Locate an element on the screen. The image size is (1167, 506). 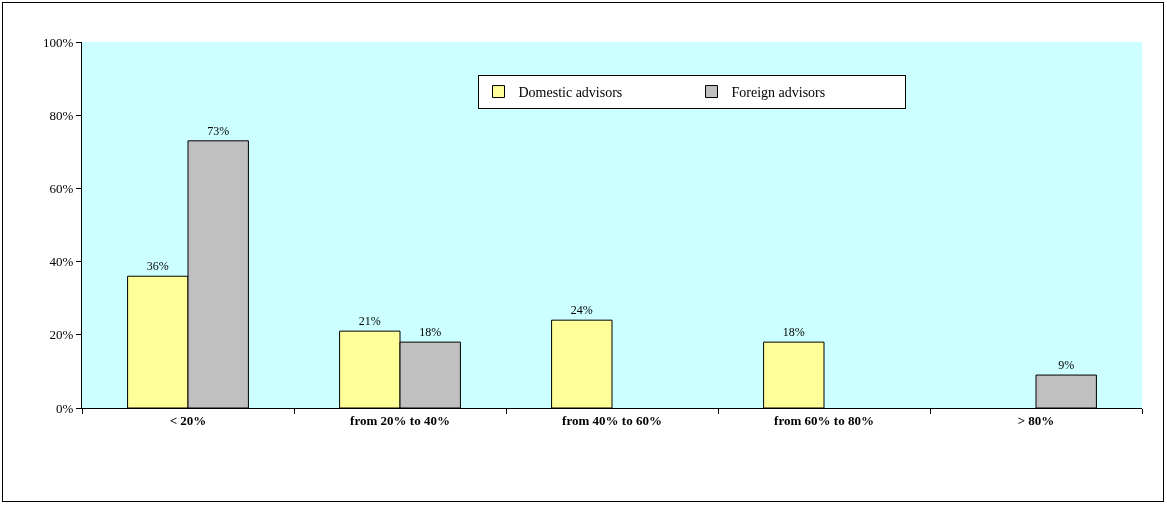
data-label: 73% is located at coordinates (218, 130).